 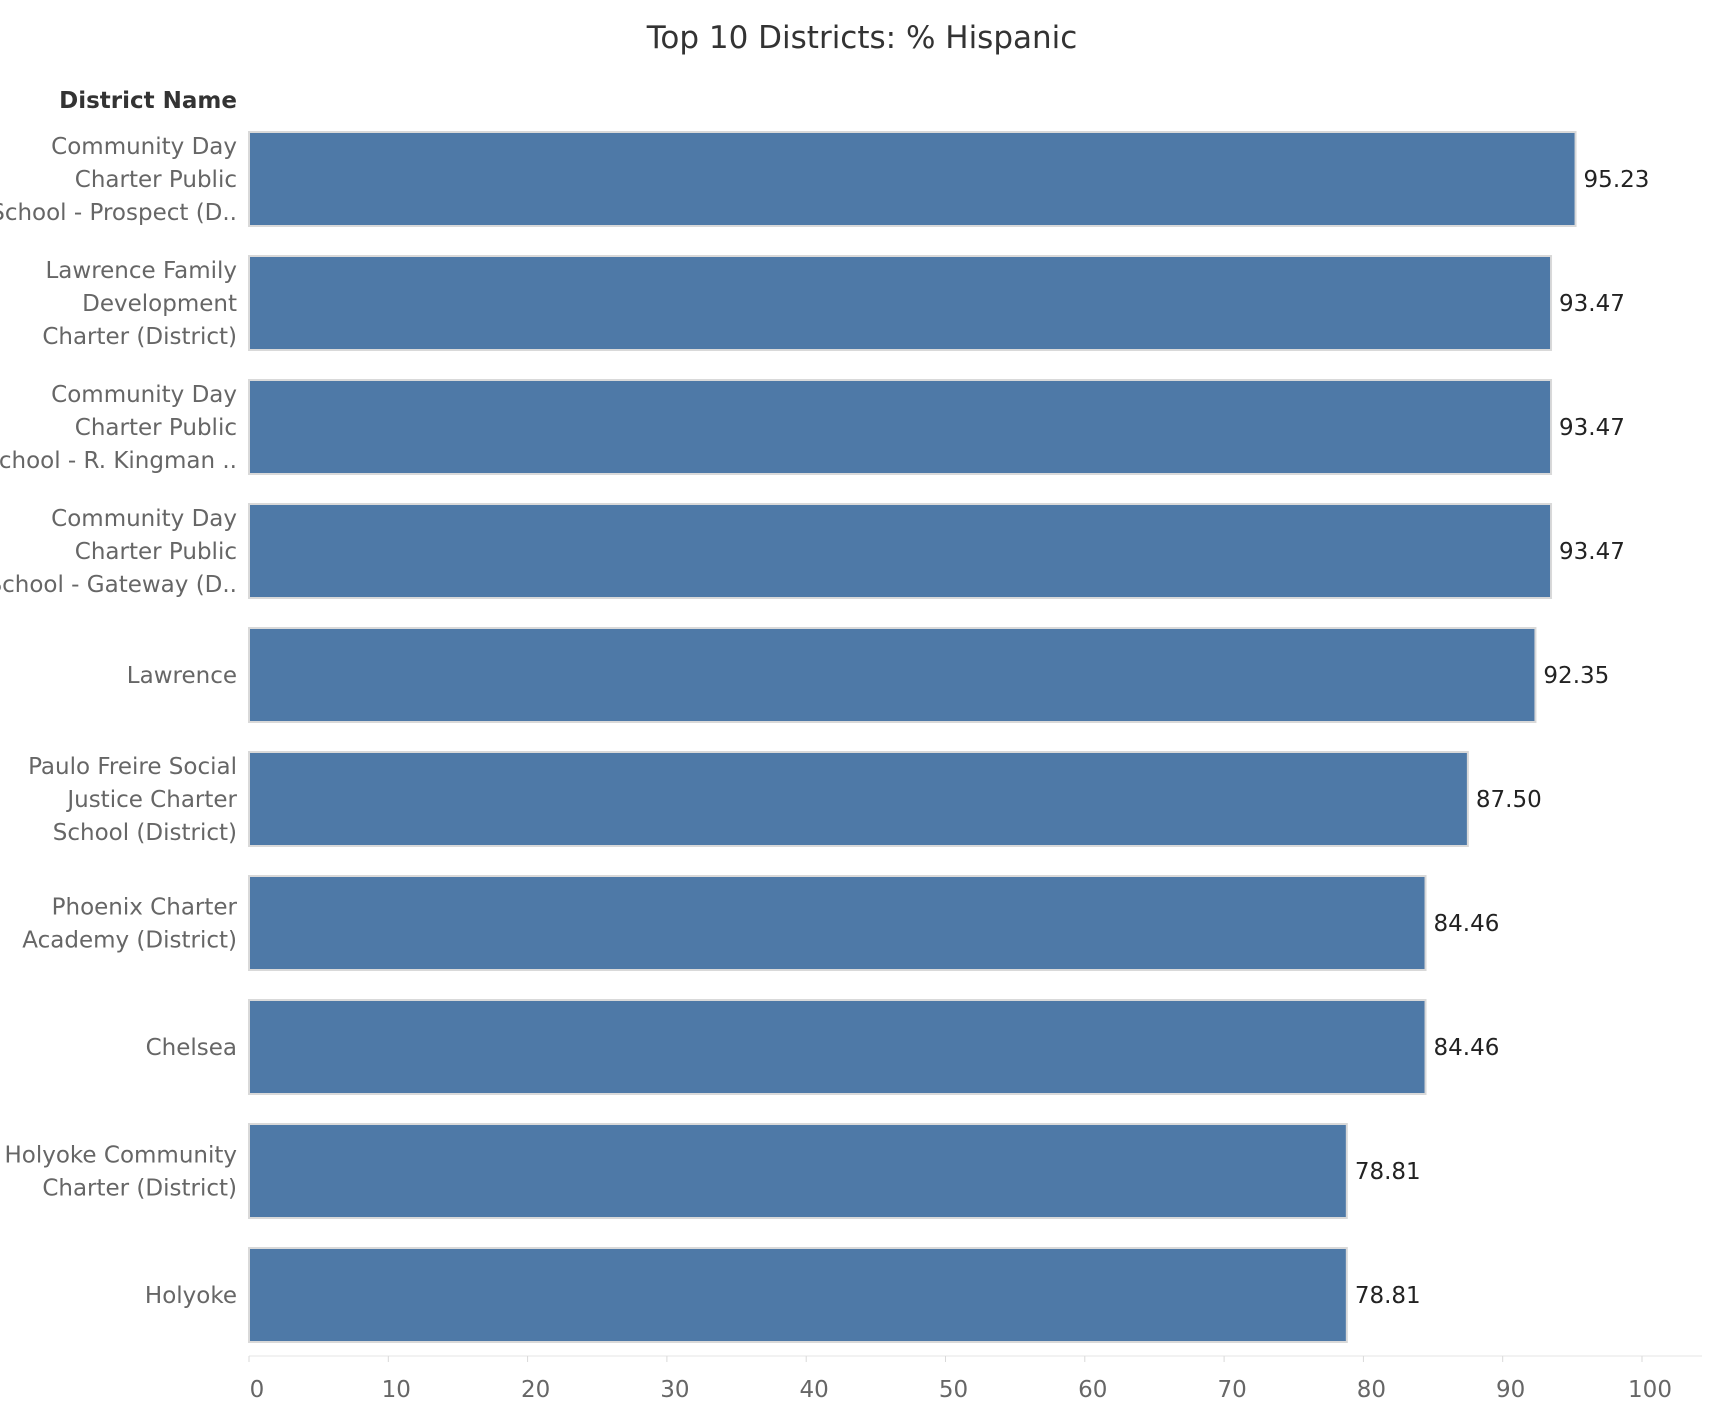 What do you see at coordinates (120, 1172) in the screenshot?
I see `category-label-9: Holyoke Community Charter (District)` at bounding box center [120, 1172].